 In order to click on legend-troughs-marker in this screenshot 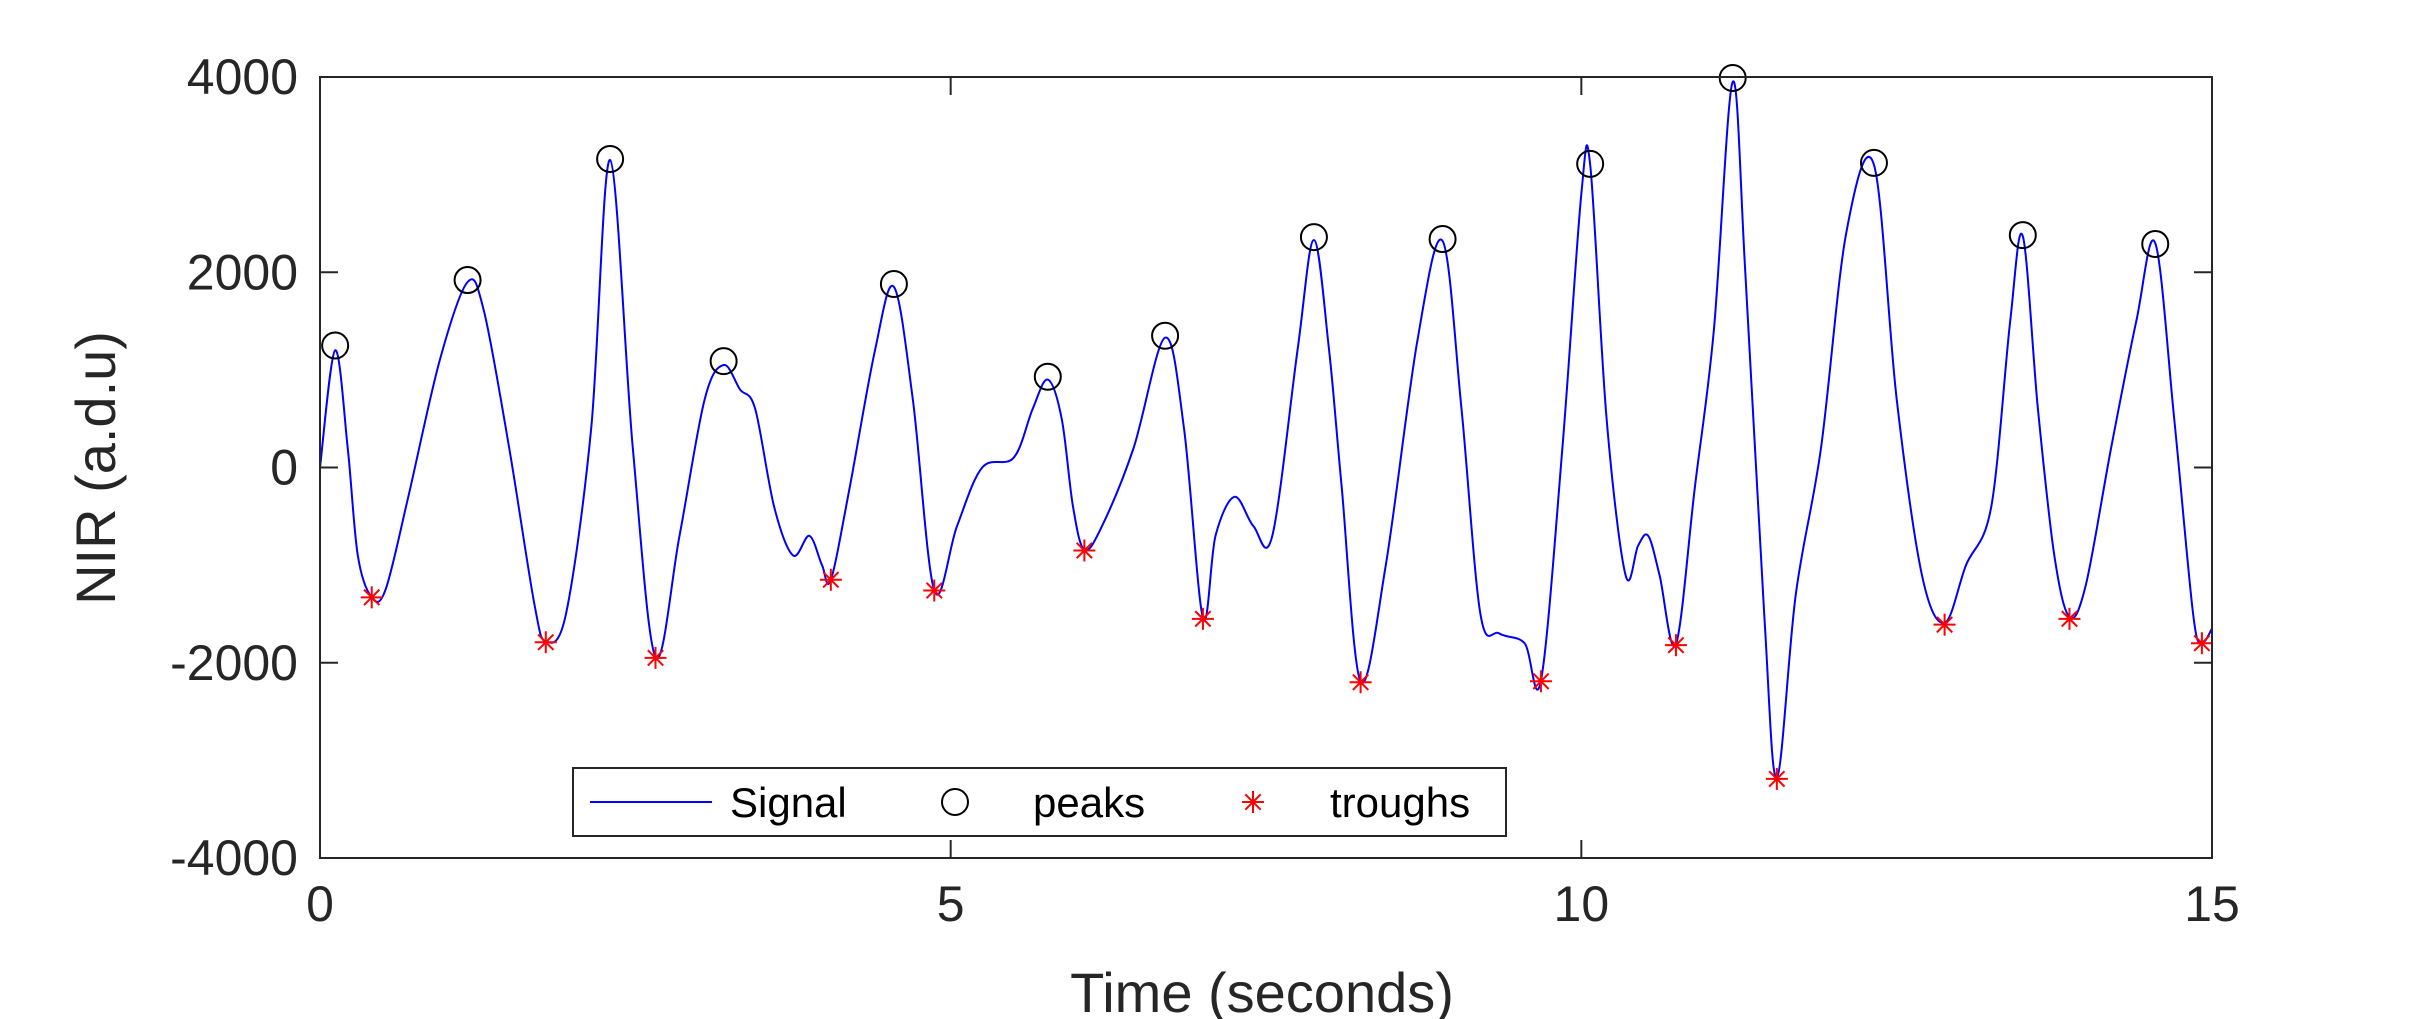, I will do `click(1253, 802)`.